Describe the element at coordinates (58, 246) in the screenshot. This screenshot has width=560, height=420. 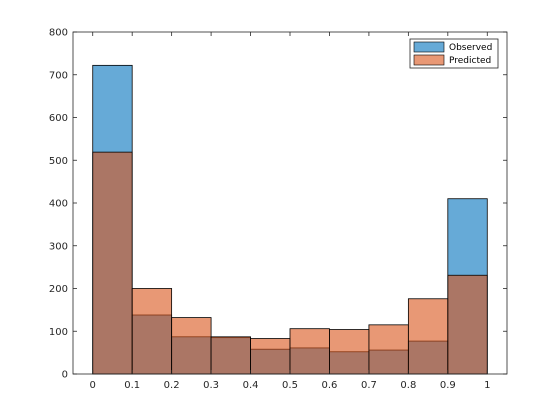
I see `y-tick-label: 300` at that location.